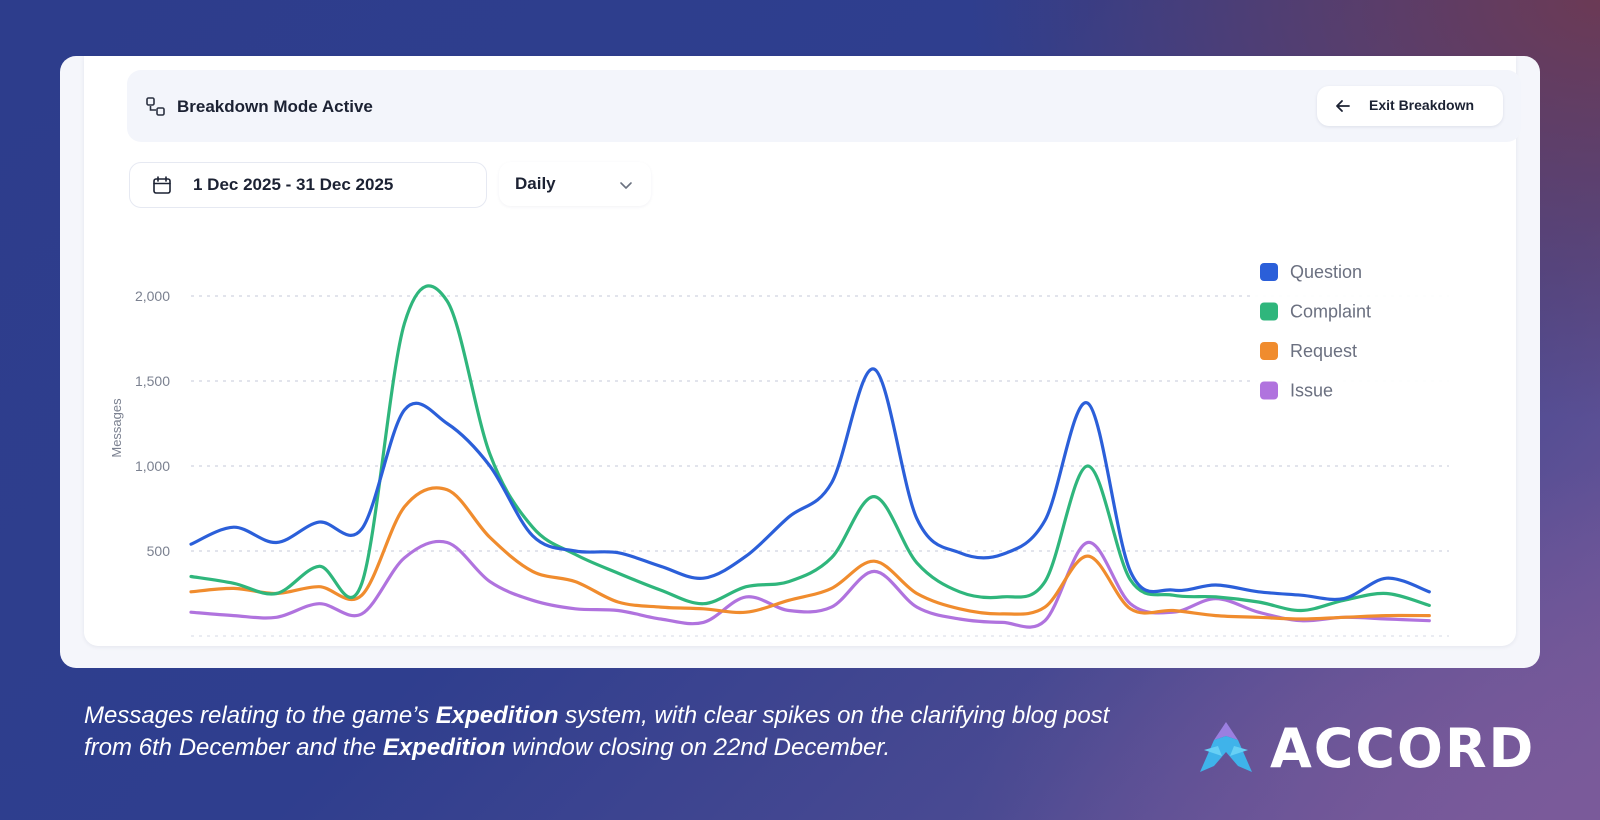 Image resolution: width=1600 pixels, height=820 pixels. Describe the element at coordinates (698, 747) in the screenshot. I see `caption-text-3: window closing on 22nd December.` at that location.